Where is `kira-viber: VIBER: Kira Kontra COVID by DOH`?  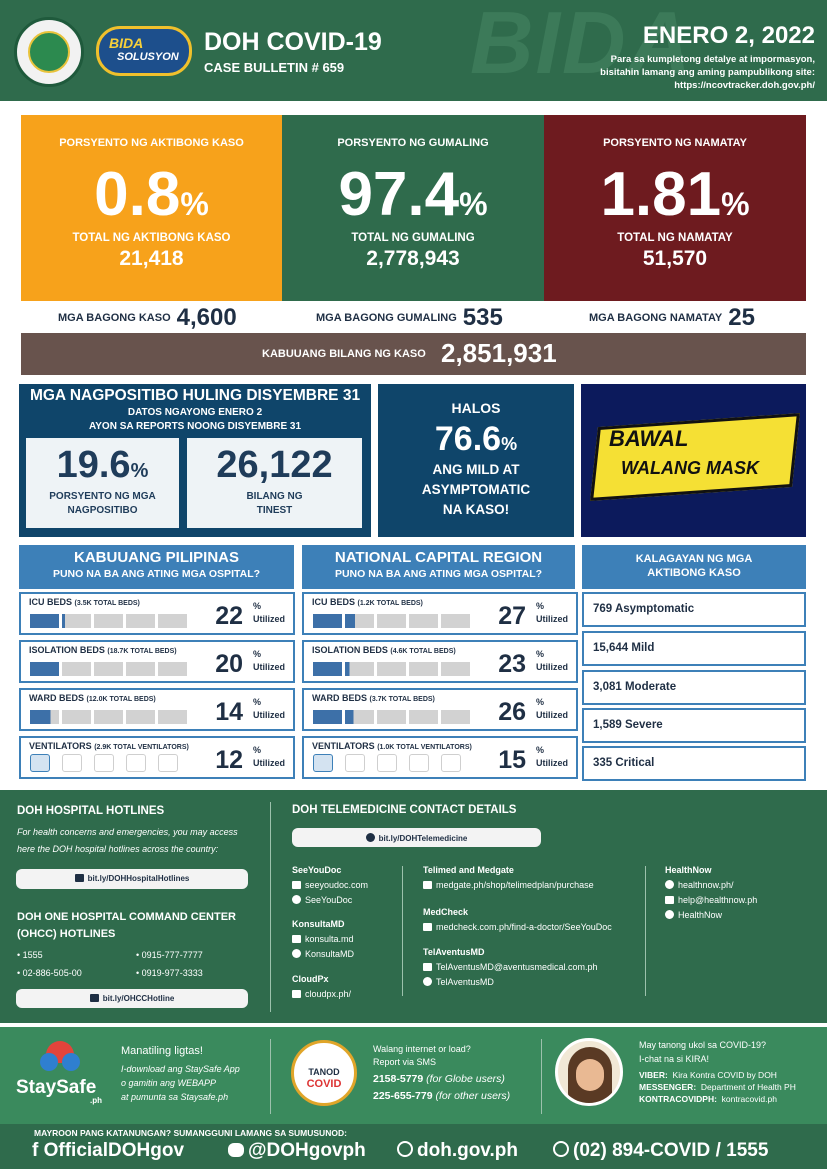 kira-viber: VIBER: Kira Kontra COVID by DOH is located at coordinates (708, 1075).